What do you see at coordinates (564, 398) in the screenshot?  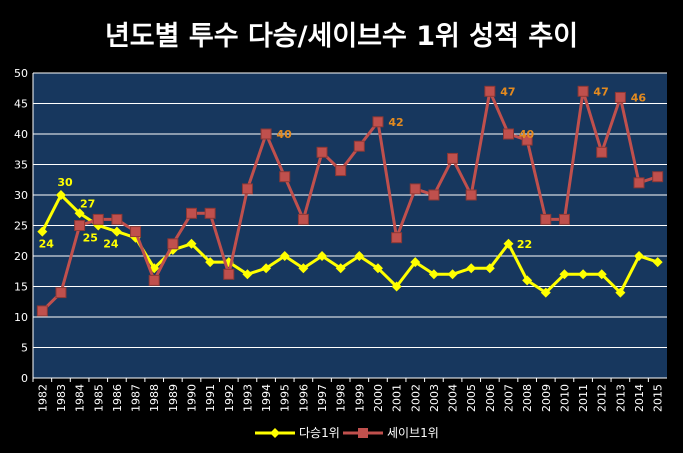 I see `x-tick-label: 2010` at bounding box center [564, 398].